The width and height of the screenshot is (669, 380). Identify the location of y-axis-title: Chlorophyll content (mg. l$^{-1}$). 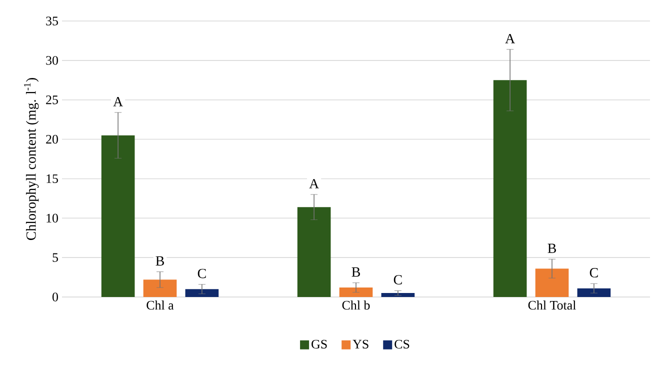
(31, 159).